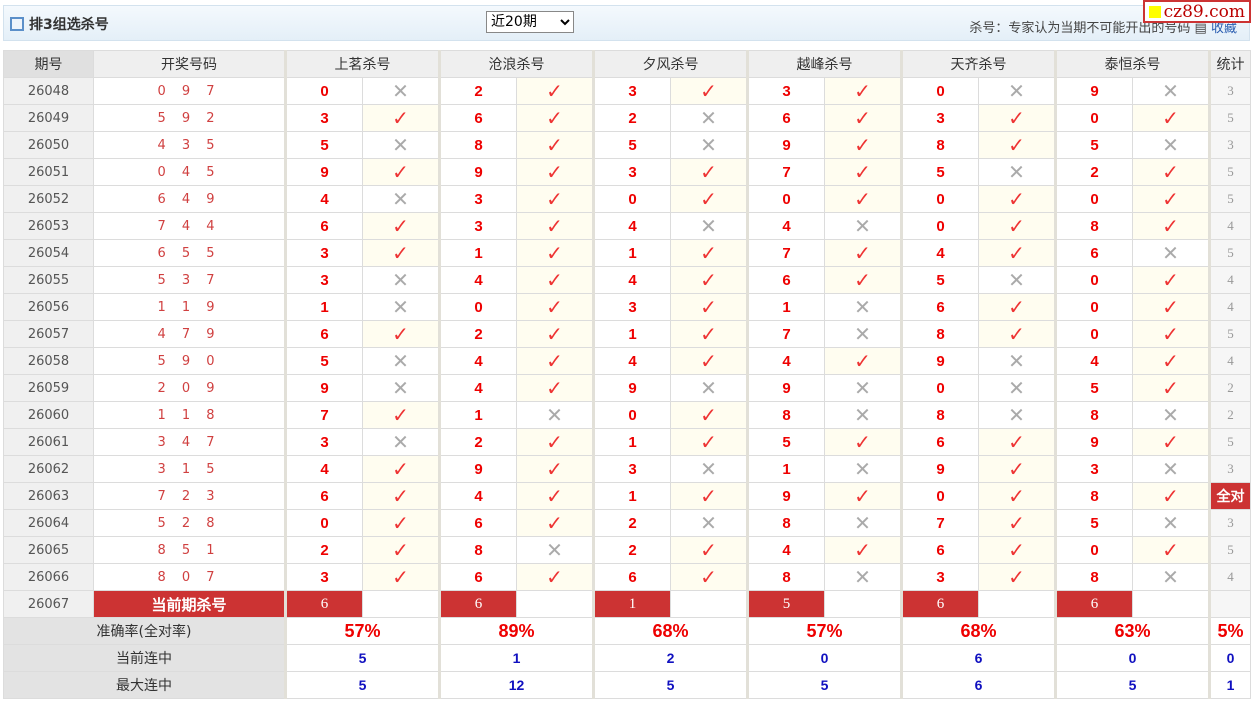 This screenshot has width=1253, height=702. I want to click on col-expert: 上茗杀号, so click(362, 64).